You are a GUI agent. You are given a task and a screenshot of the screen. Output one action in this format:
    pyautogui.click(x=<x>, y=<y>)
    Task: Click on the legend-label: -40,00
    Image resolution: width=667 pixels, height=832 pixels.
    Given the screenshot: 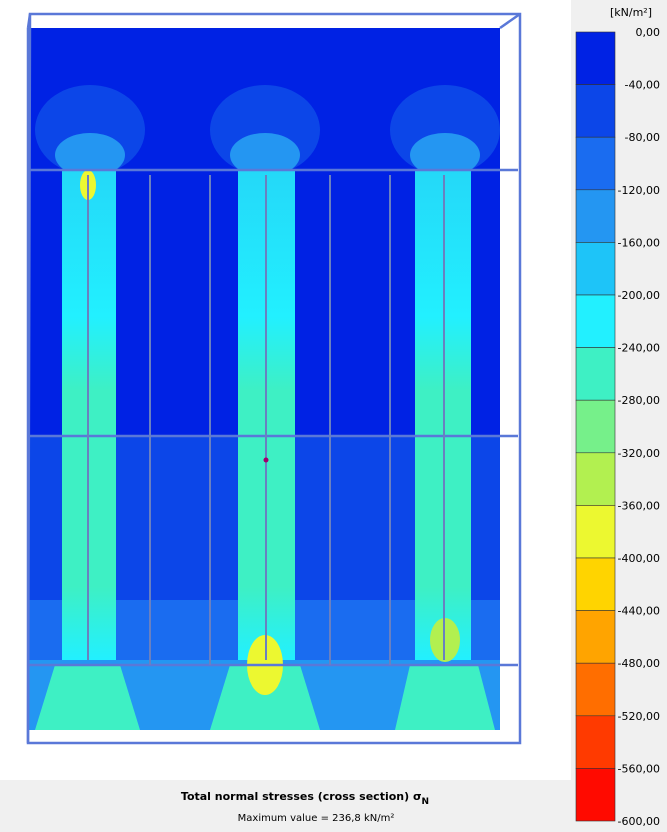 What is the action you would take?
    pyautogui.click(x=642, y=85)
    